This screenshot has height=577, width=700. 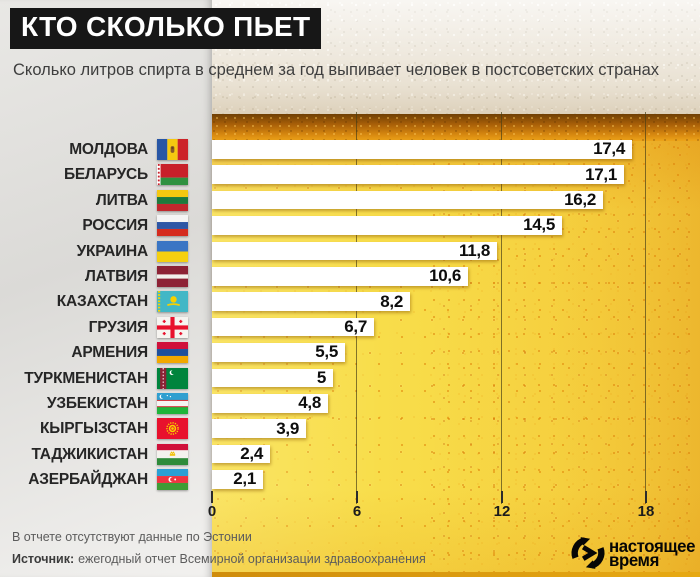 What do you see at coordinates (89, 454) in the screenshot?
I see `country-label: ТАДЖИКИСТАН` at bounding box center [89, 454].